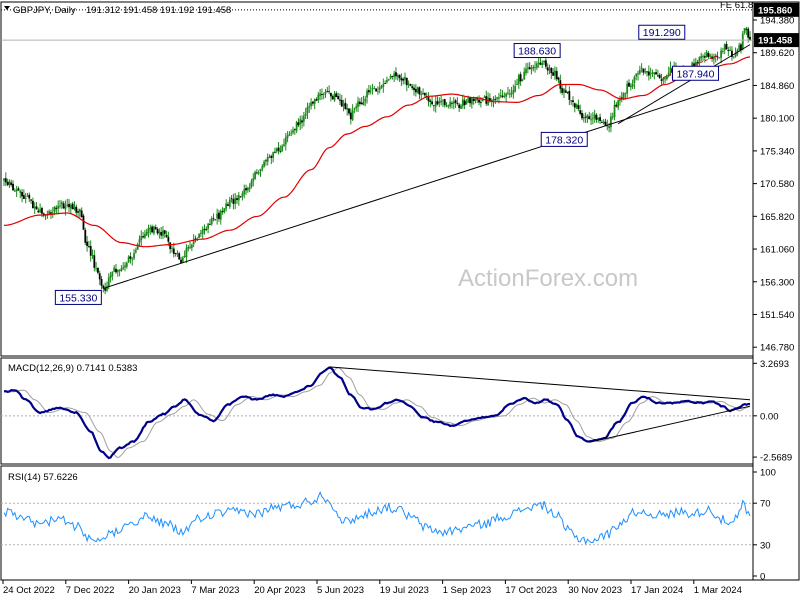 The height and width of the screenshot is (605, 800). Describe the element at coordinates (377, 413) in the screenshot. I see `macd-signal-line` at that location.